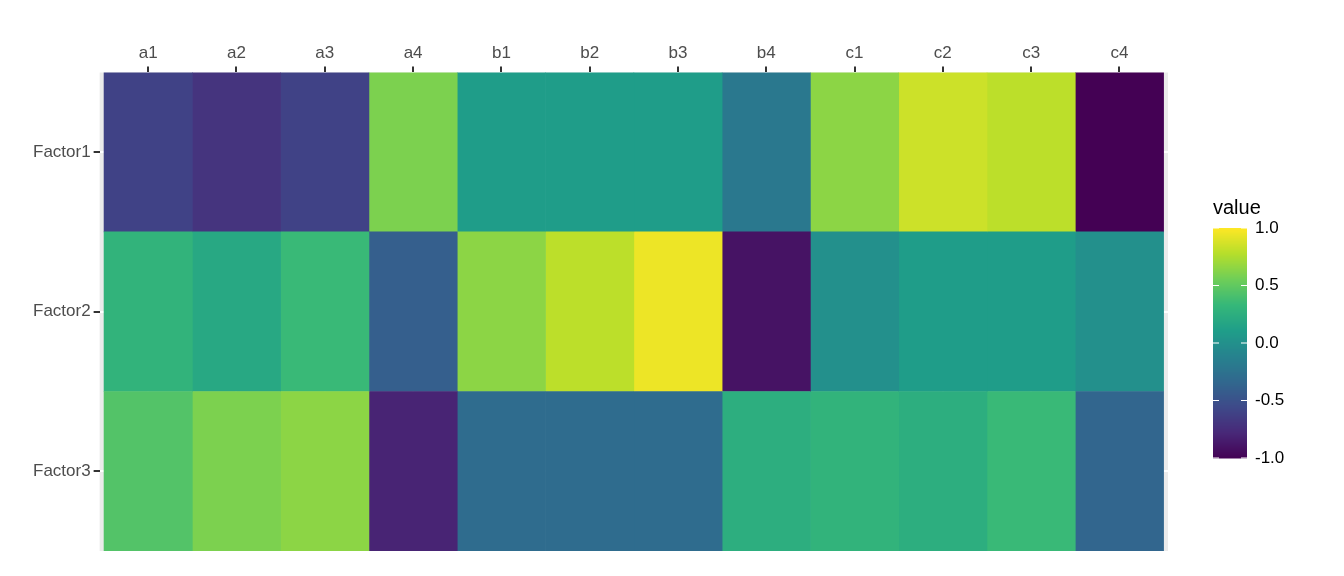 Image resolution: width=1344 pixels, height=576 pixels. I want to click on x-tick-label: c3, so click(1031, 52).